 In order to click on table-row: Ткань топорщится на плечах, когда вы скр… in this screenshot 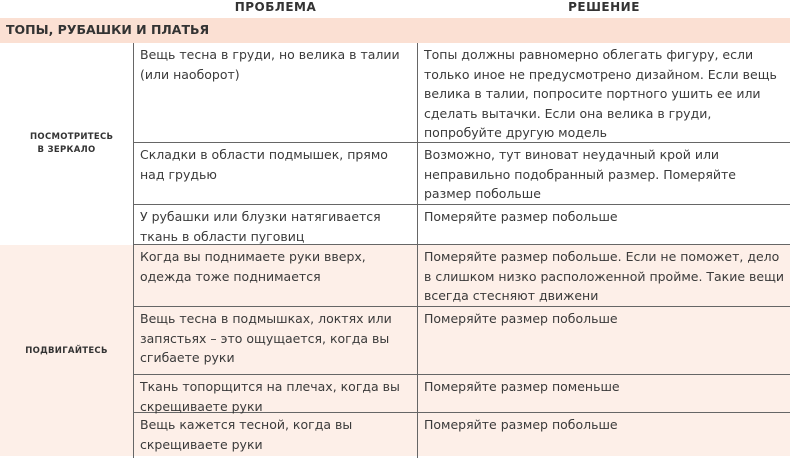, I will do `click(461, 394)`.